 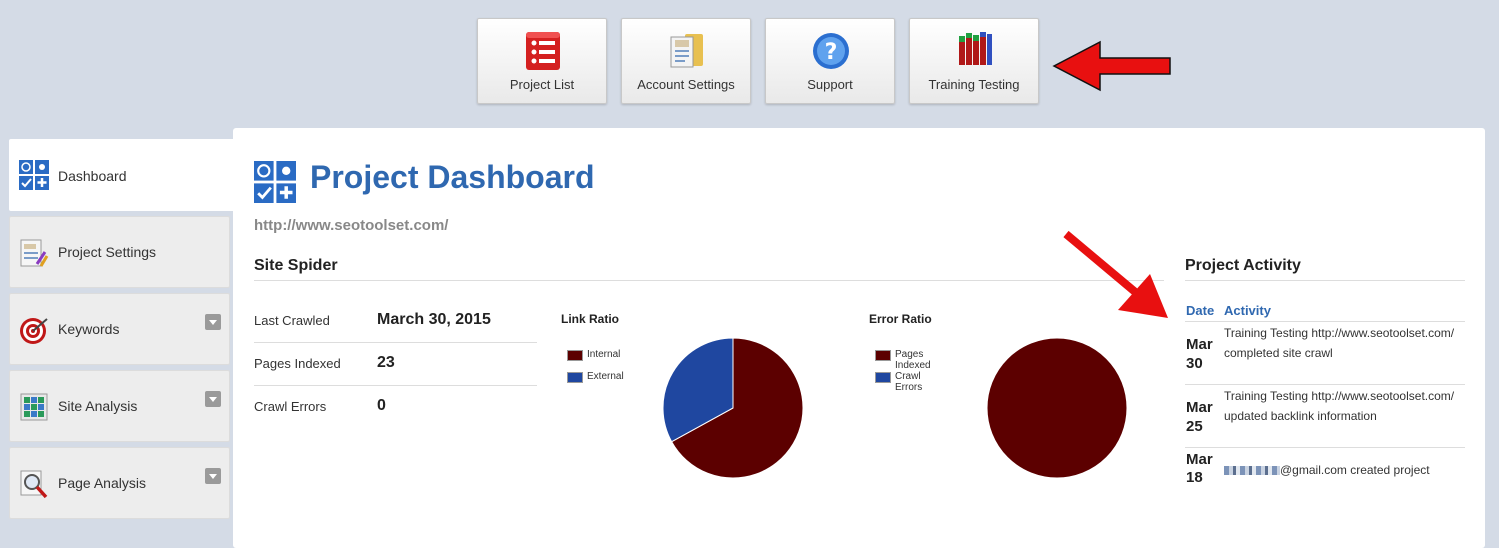 What do you see at coordinates (98, 406) in the screenshot?
I see `sidebar-item-label: Site Analysis` at bounding box center [98, 406].